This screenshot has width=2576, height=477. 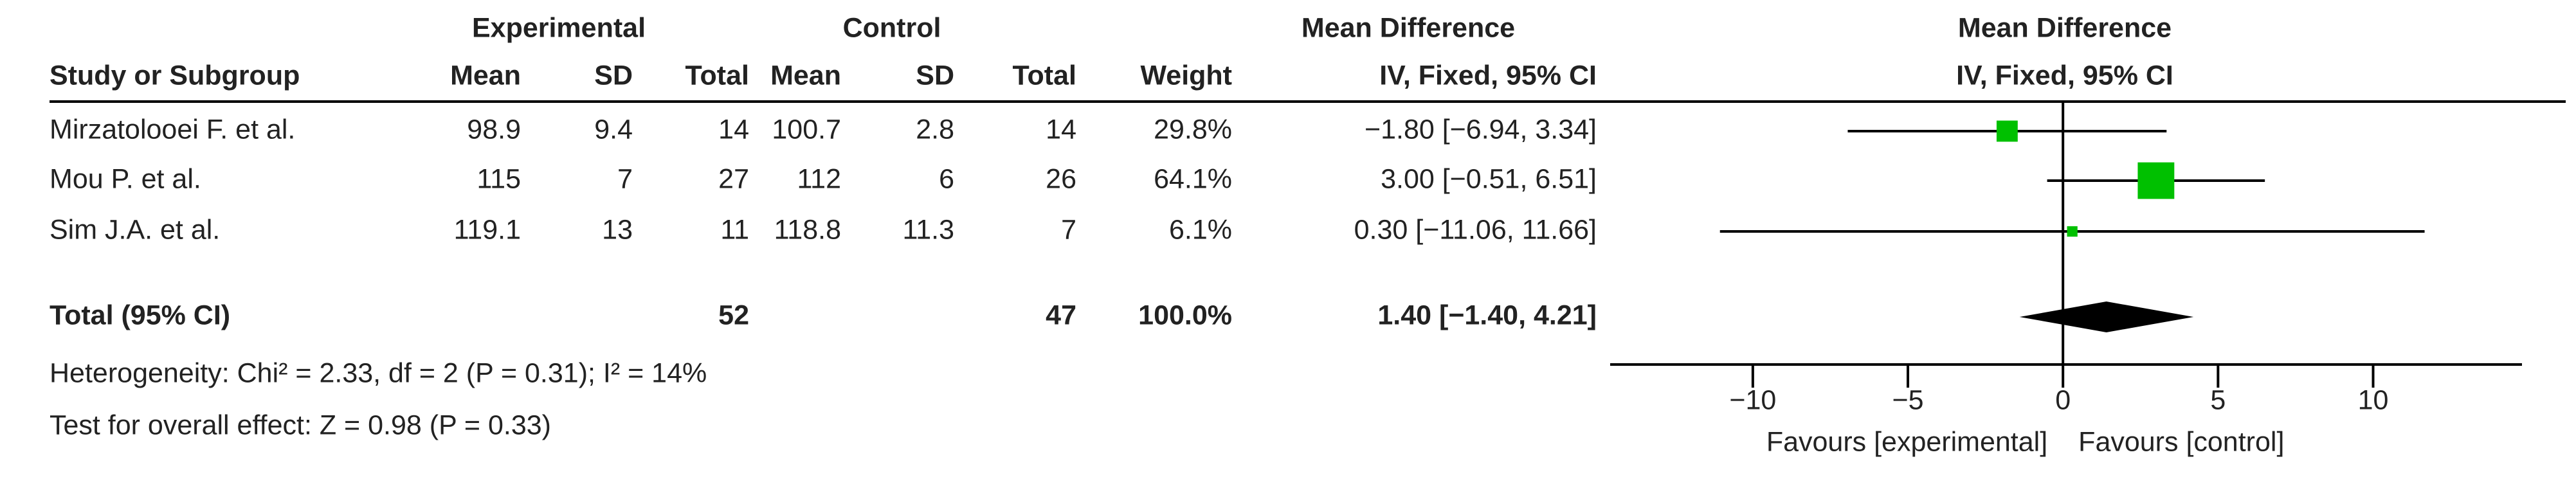 What do you see at coordinates (559, 28) in the screenshot?
I see `group-header: Experimental` at bounding box center [559, 28].